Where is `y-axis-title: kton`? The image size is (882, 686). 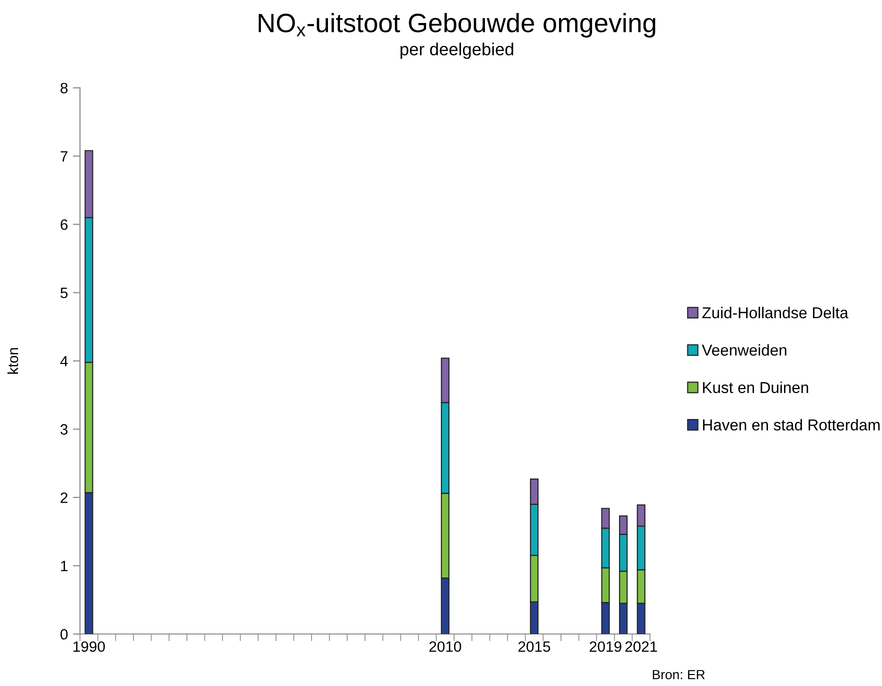
y-axis-title: kton is located at coordinates (12, 361).